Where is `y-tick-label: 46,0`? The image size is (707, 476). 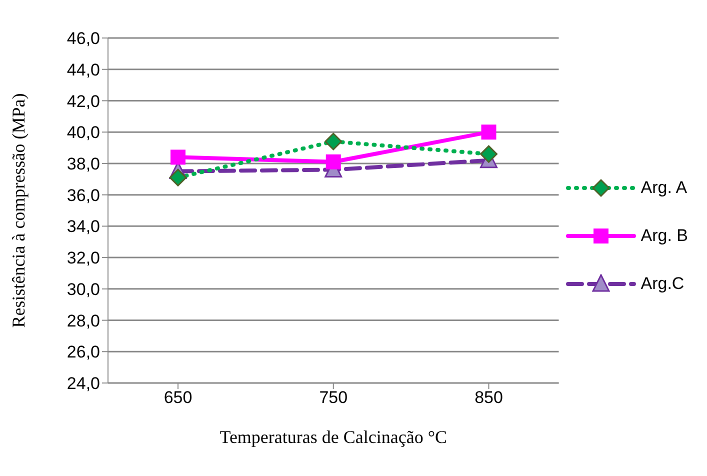
y-tick-label: 46,0 is located at coordinates (83, 38).